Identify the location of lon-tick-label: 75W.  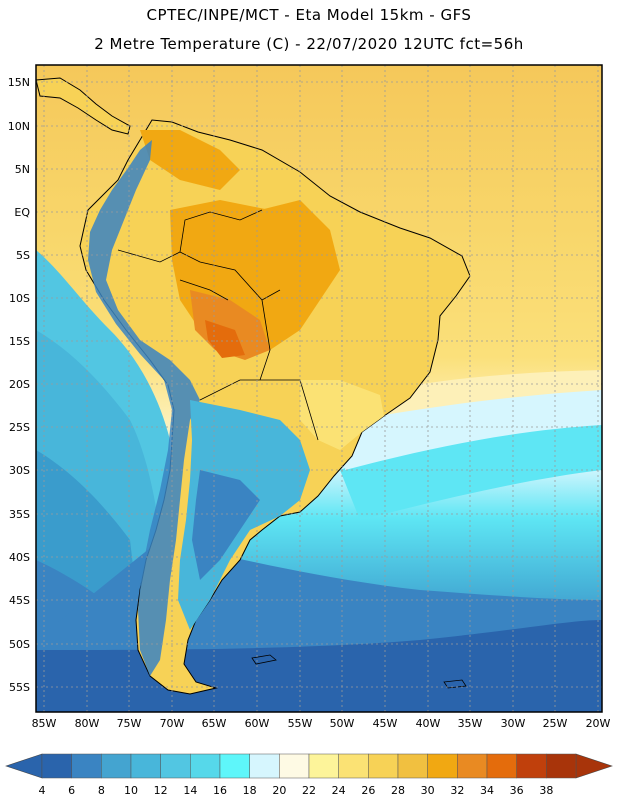
(129, 723).